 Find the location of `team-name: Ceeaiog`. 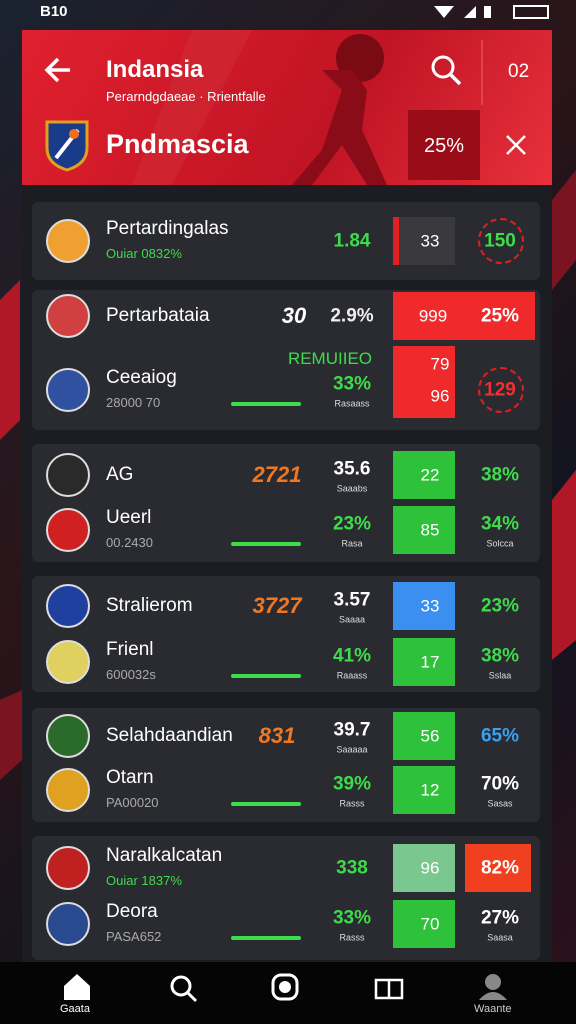

team-name: Ceeaiog is located at coordinates (141, 377).